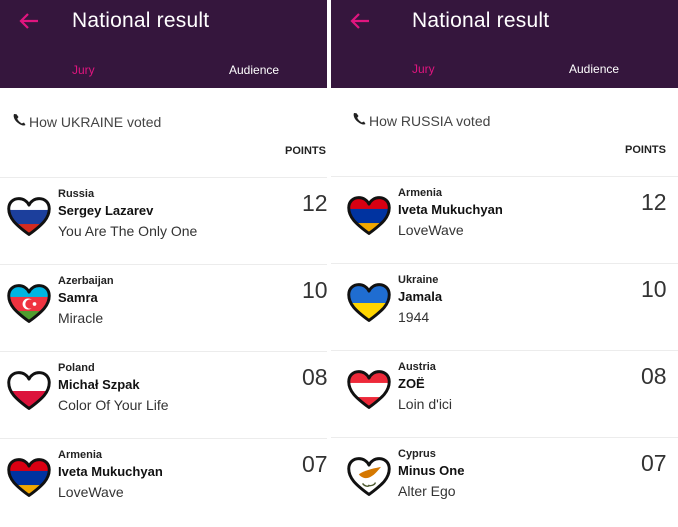 The height and width of the screenshot is (527, 678). I want to click on country-name: Cyprus, so click(417, 454).